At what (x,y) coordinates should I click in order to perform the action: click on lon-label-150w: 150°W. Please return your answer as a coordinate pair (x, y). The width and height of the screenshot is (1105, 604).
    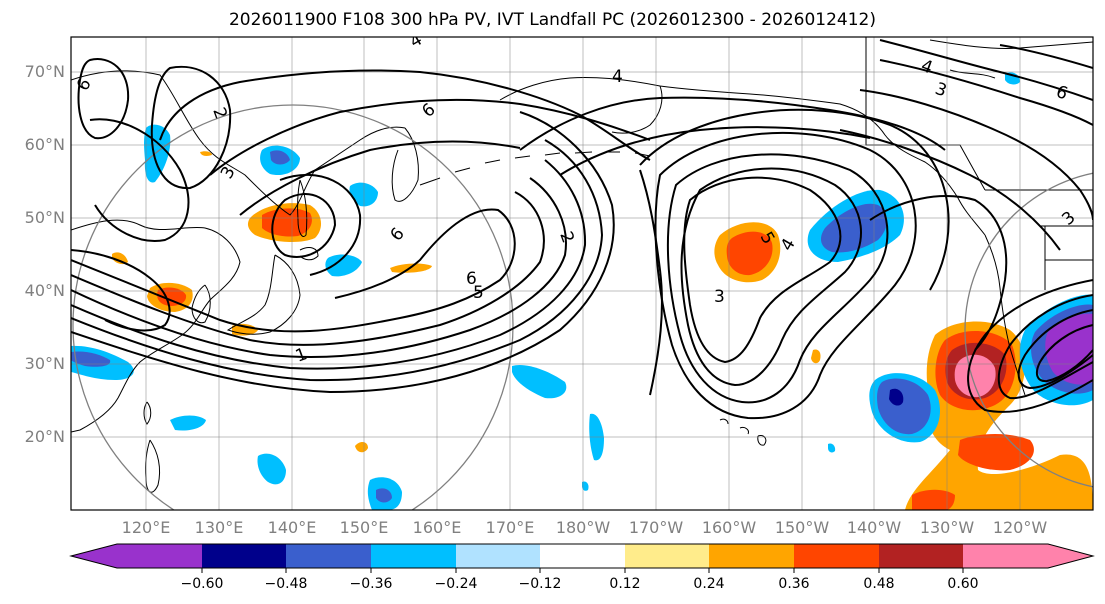
    Looking at the image, I should click on (802, 527).